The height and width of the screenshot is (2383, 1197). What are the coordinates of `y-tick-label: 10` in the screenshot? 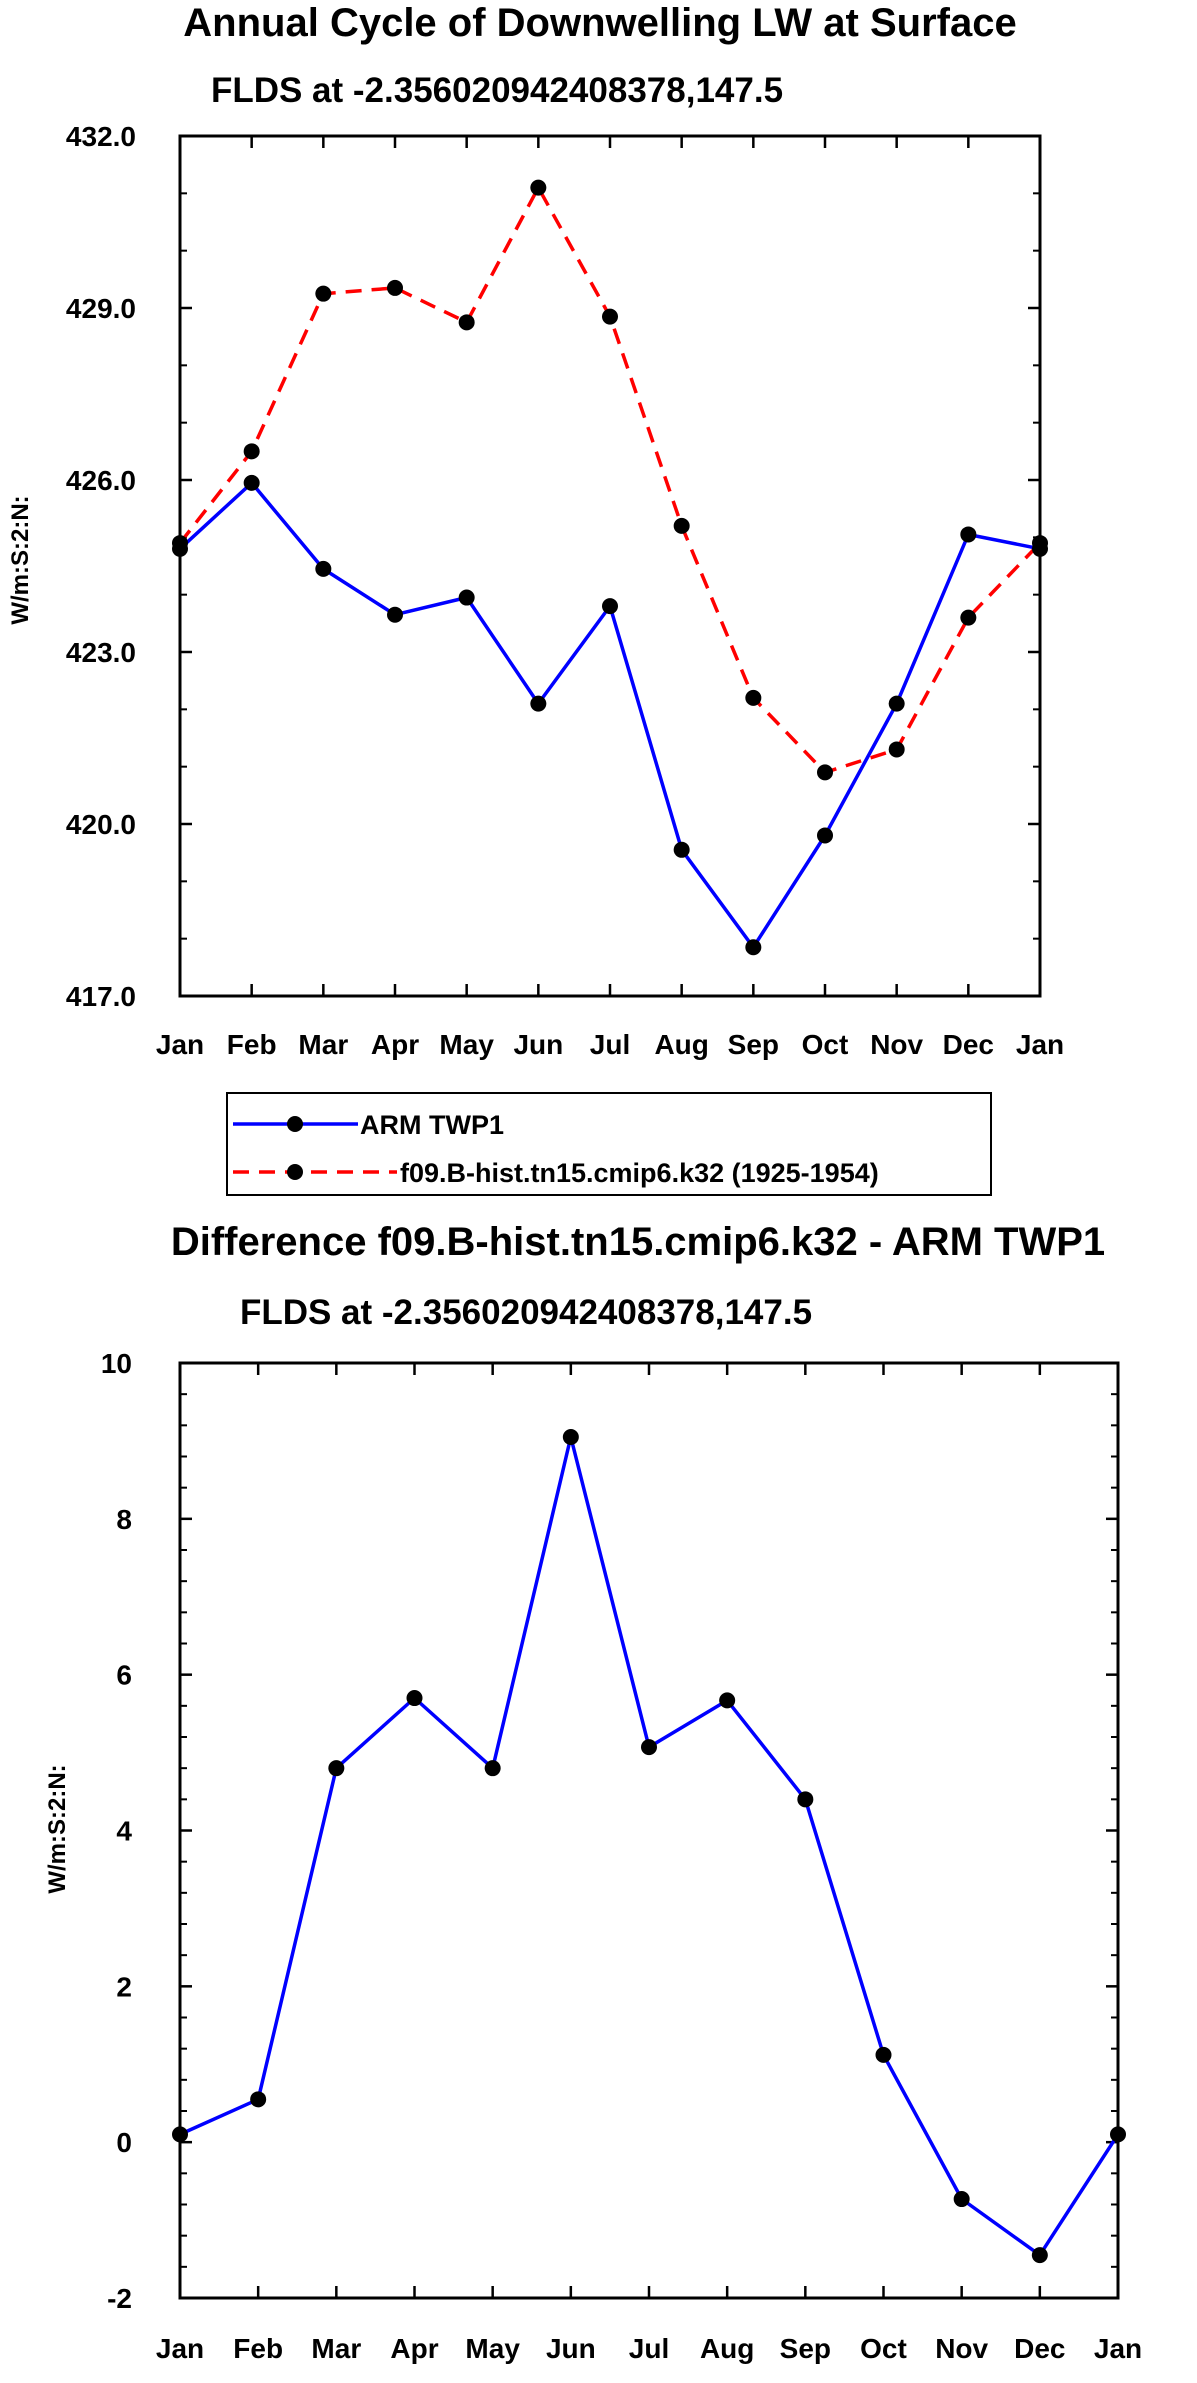 It's located at (116, 1363).